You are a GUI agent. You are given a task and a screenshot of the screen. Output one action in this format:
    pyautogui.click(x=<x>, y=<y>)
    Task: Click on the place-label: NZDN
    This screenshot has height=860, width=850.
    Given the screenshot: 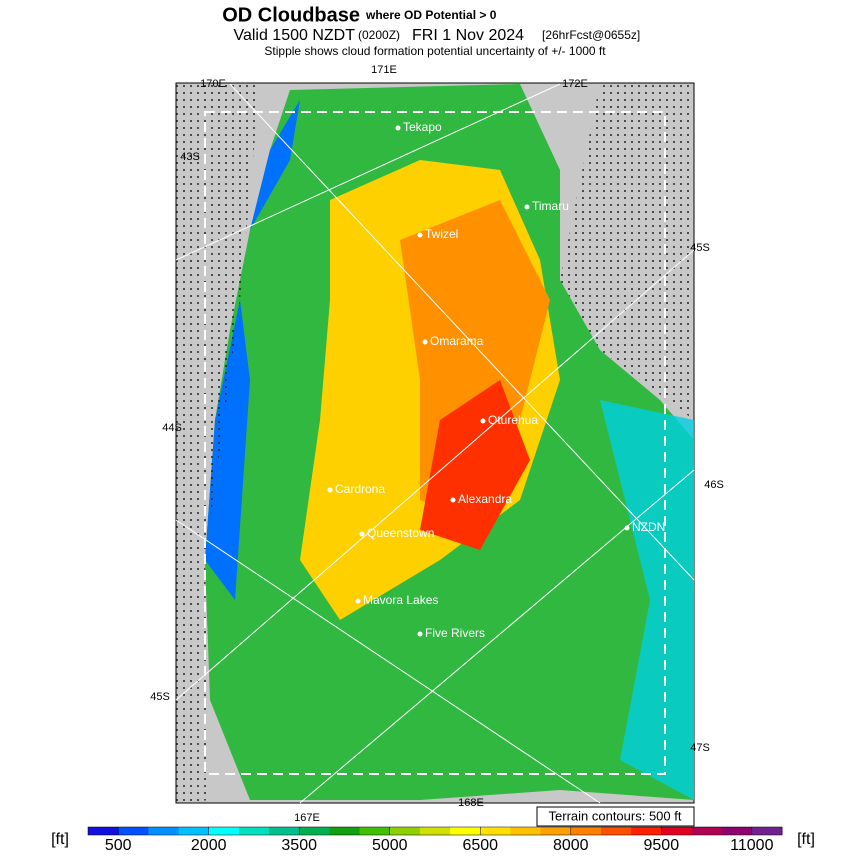 What is the action you would take?
    pyautogui.click(x=648, y=527)
    